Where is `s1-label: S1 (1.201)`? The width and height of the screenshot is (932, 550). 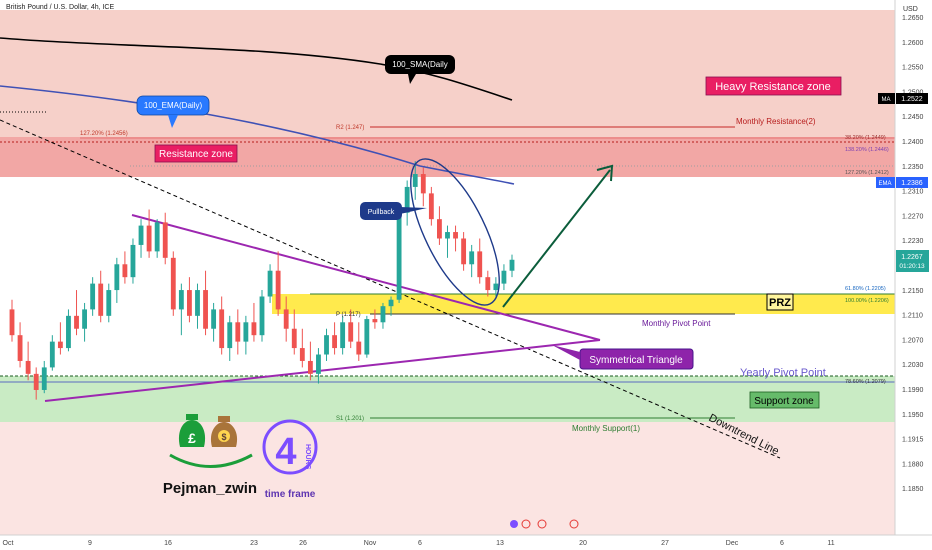
s1-label: S1 (1.201) is located at coordinates (350, 419).